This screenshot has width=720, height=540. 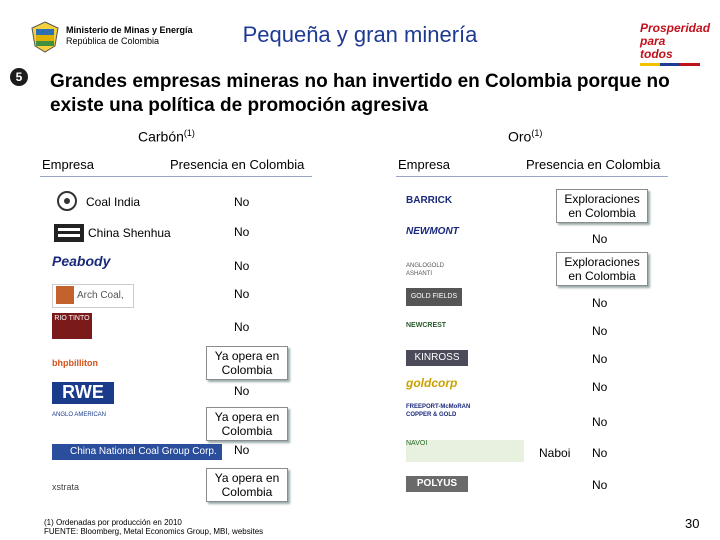 What do you see at coordinates (439, 414) in the screenshot?
I see `freeport-mcmoran-logo: FREEPORT-McMoRAN COPPER & GOLD` at bounding box center [439, 414].